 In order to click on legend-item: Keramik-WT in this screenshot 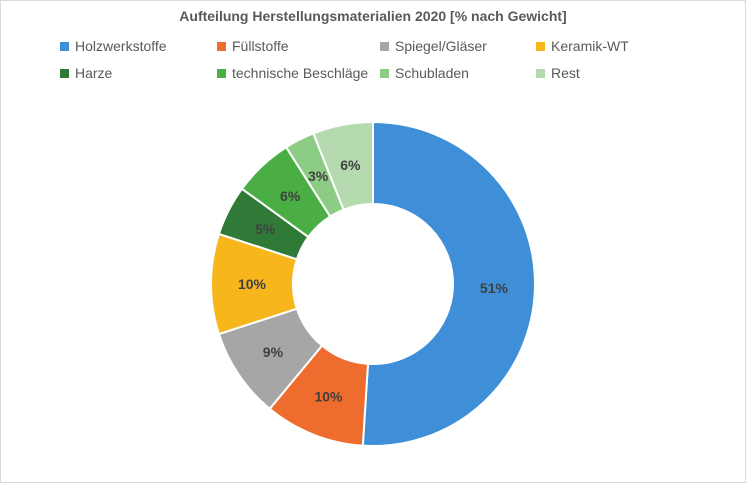, I will do `click(582, 46)`.